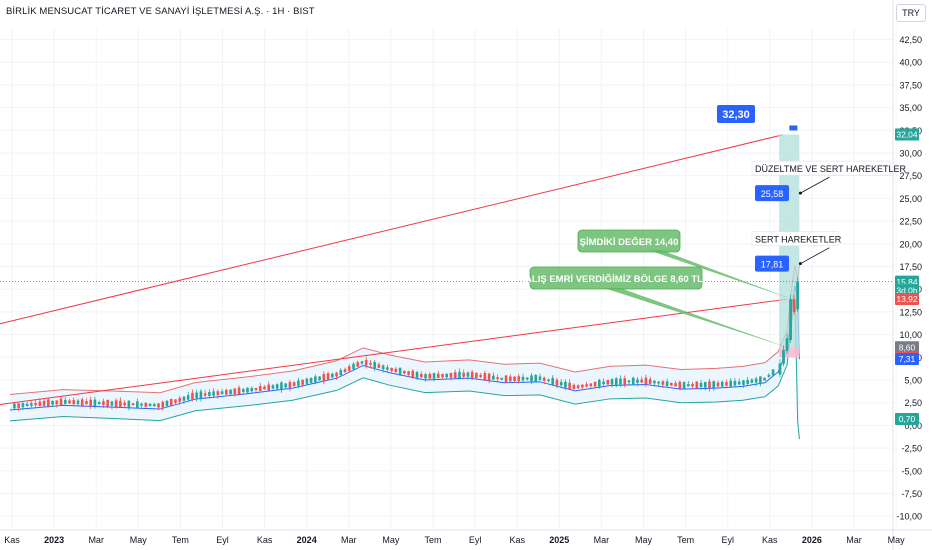  What do you see at coordinates (910, 335) in the screenshot?
I see `y-tick-label: 10,00` at bounding box center [910, 335].